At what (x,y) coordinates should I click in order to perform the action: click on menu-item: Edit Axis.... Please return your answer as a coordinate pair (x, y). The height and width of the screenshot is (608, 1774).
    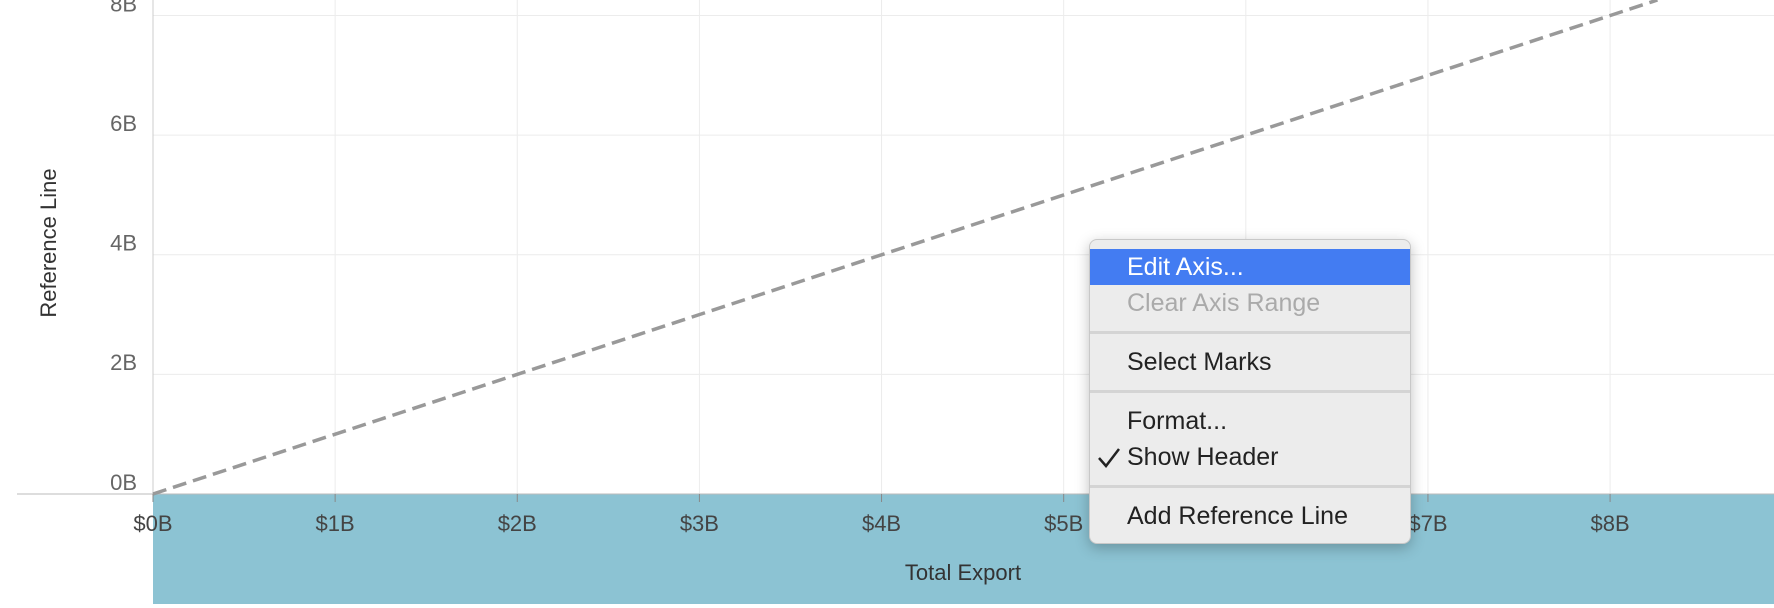
    Looking at the image, I should click on (1250, 267).